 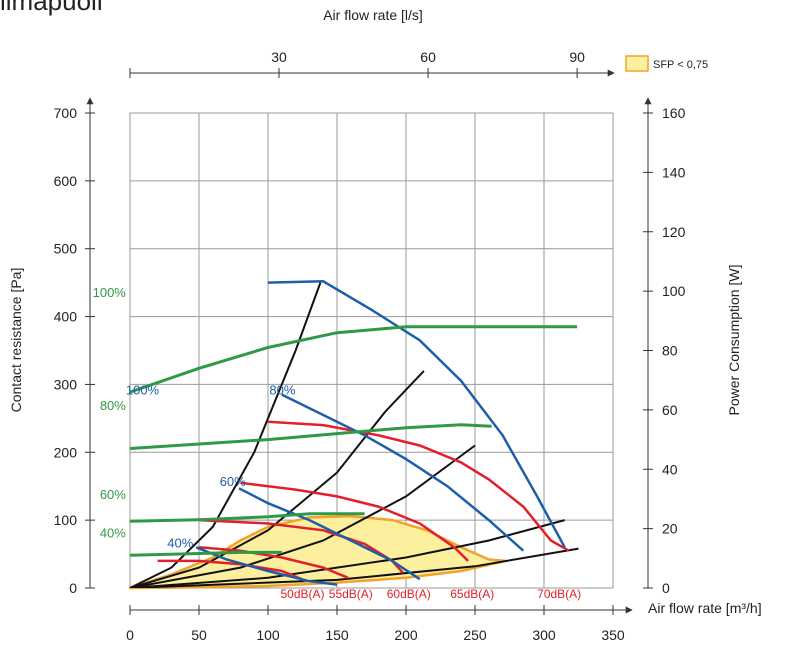 What do you see at coordinates (406, 635) in the screenshot?
I see `x-tick-label: 200` at bounding box center [406, 635].